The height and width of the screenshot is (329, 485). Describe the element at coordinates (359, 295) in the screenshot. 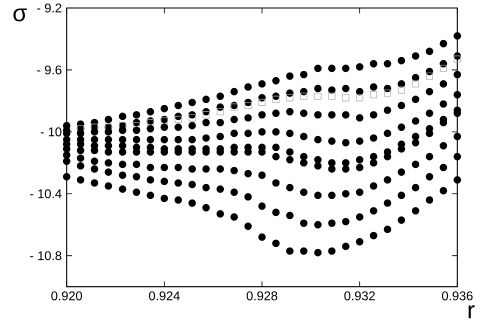

I see `x-tick-label: 0.932` at that location.